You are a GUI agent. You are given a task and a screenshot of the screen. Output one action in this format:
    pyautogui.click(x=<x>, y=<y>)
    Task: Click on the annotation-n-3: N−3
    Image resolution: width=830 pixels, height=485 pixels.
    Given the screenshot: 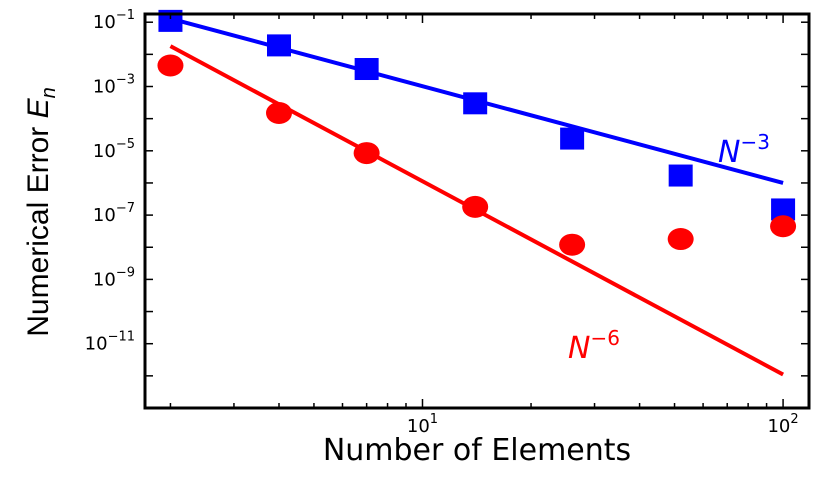 What is the action you would take?
    pyautogui.click(x=744, y=150)
    